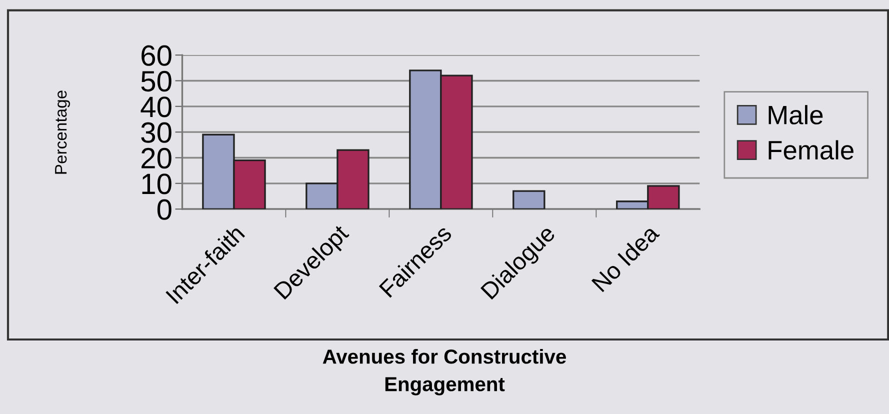 This screenshot has width=889, height=414. I want to click on y-tick-label: 0, so click(164, 209).